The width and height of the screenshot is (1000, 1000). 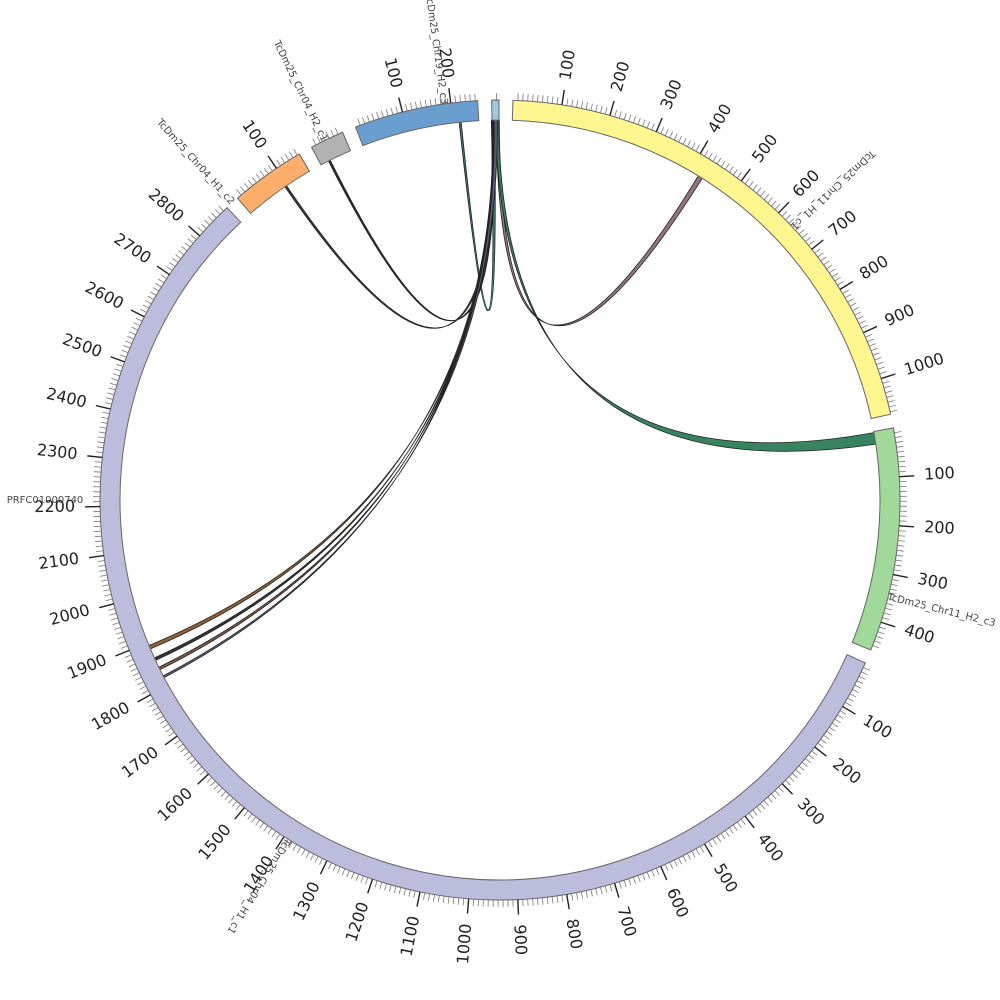 I want to click on tick-label: 600, so click(x=678, y=903).